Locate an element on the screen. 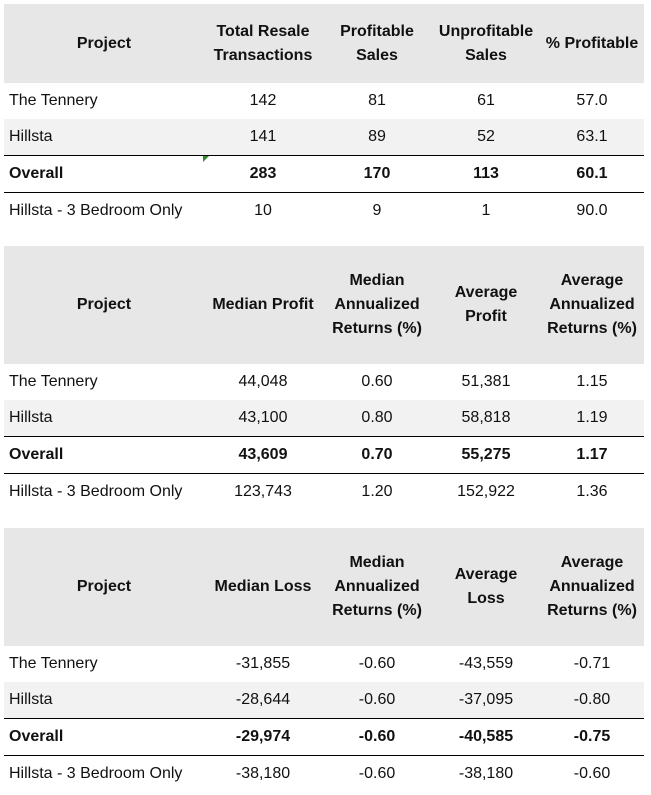  cell: 1.19 is located at coordinates (592, 418).